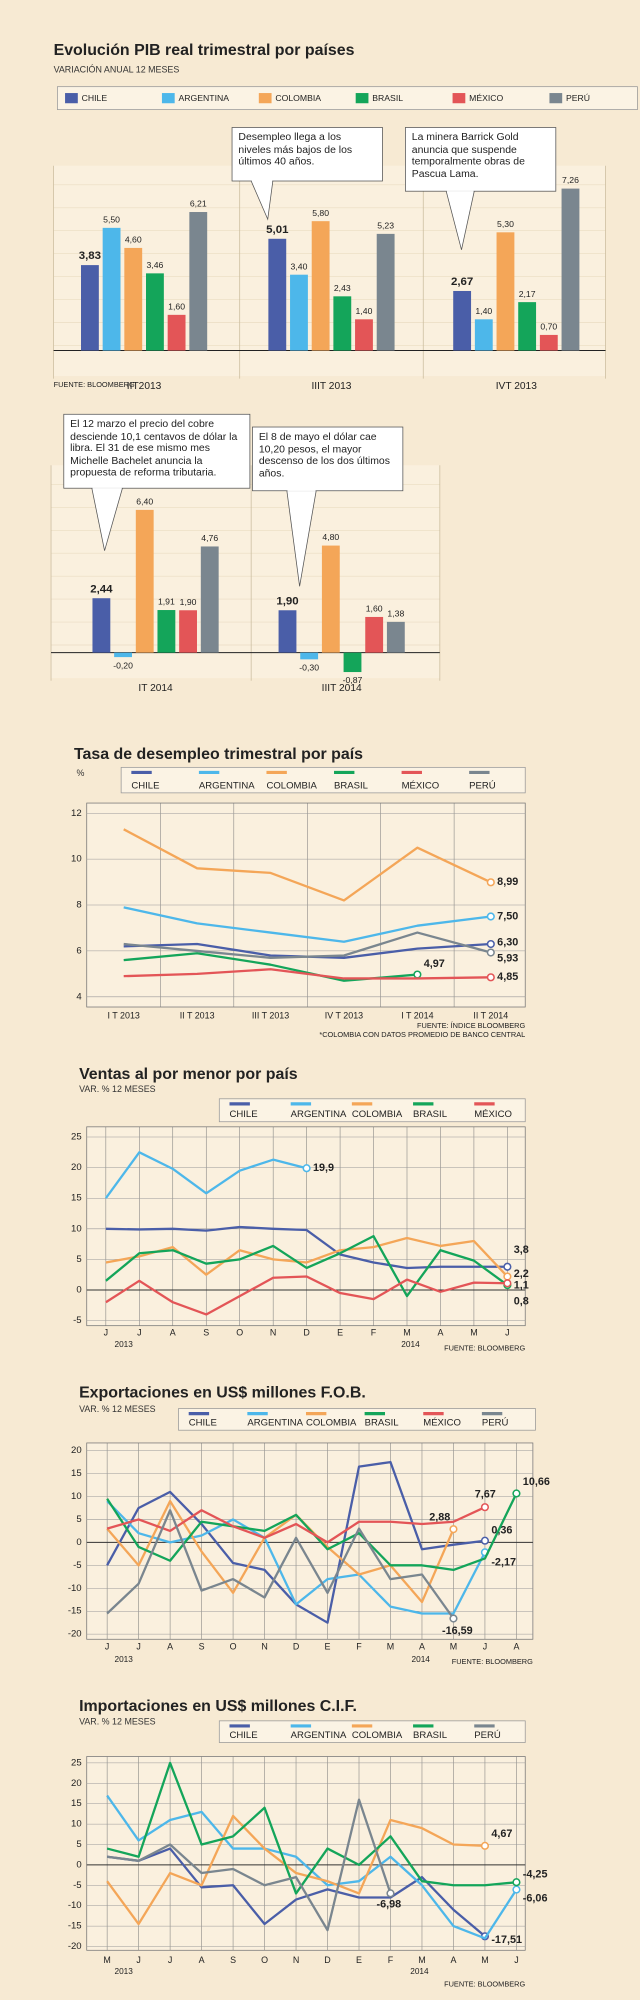 This screenshot has height=2000, width=640. What do you see at coordinates (75, 1611) in the screenshot?
I see `y-tick-label: -15` at bounding box center [75, 1611].